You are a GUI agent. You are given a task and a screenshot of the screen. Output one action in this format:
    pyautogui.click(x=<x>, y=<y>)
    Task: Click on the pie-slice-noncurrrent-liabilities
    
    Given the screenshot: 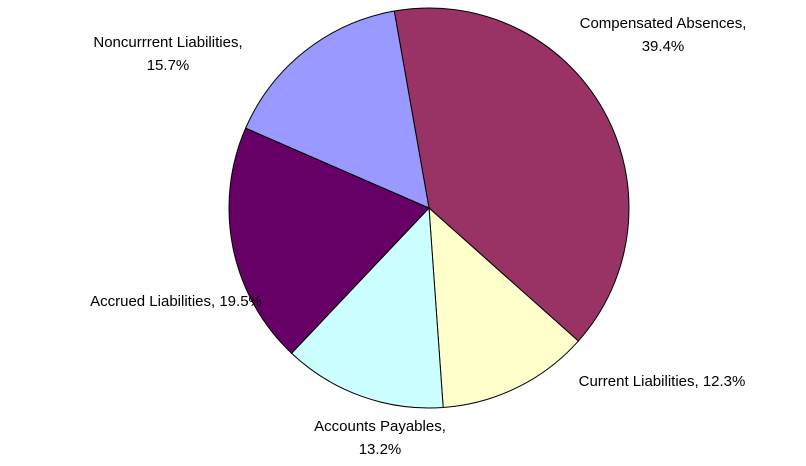 What is the action you would take?
    pyautogui.click(x=337, y=109)
    